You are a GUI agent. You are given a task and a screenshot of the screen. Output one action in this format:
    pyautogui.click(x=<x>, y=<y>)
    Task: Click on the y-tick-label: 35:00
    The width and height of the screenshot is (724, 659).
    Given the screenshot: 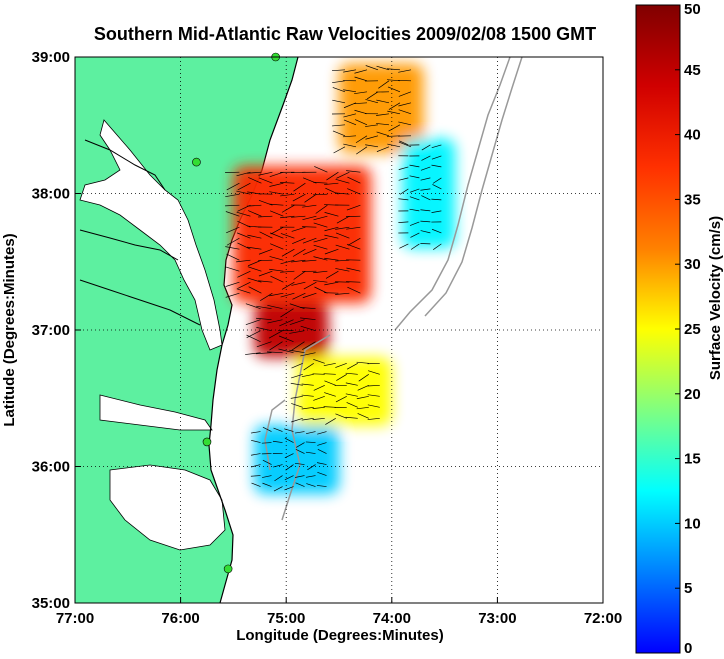 What is the action you would take?
    pyautogui.click(x=51, y=603)
    